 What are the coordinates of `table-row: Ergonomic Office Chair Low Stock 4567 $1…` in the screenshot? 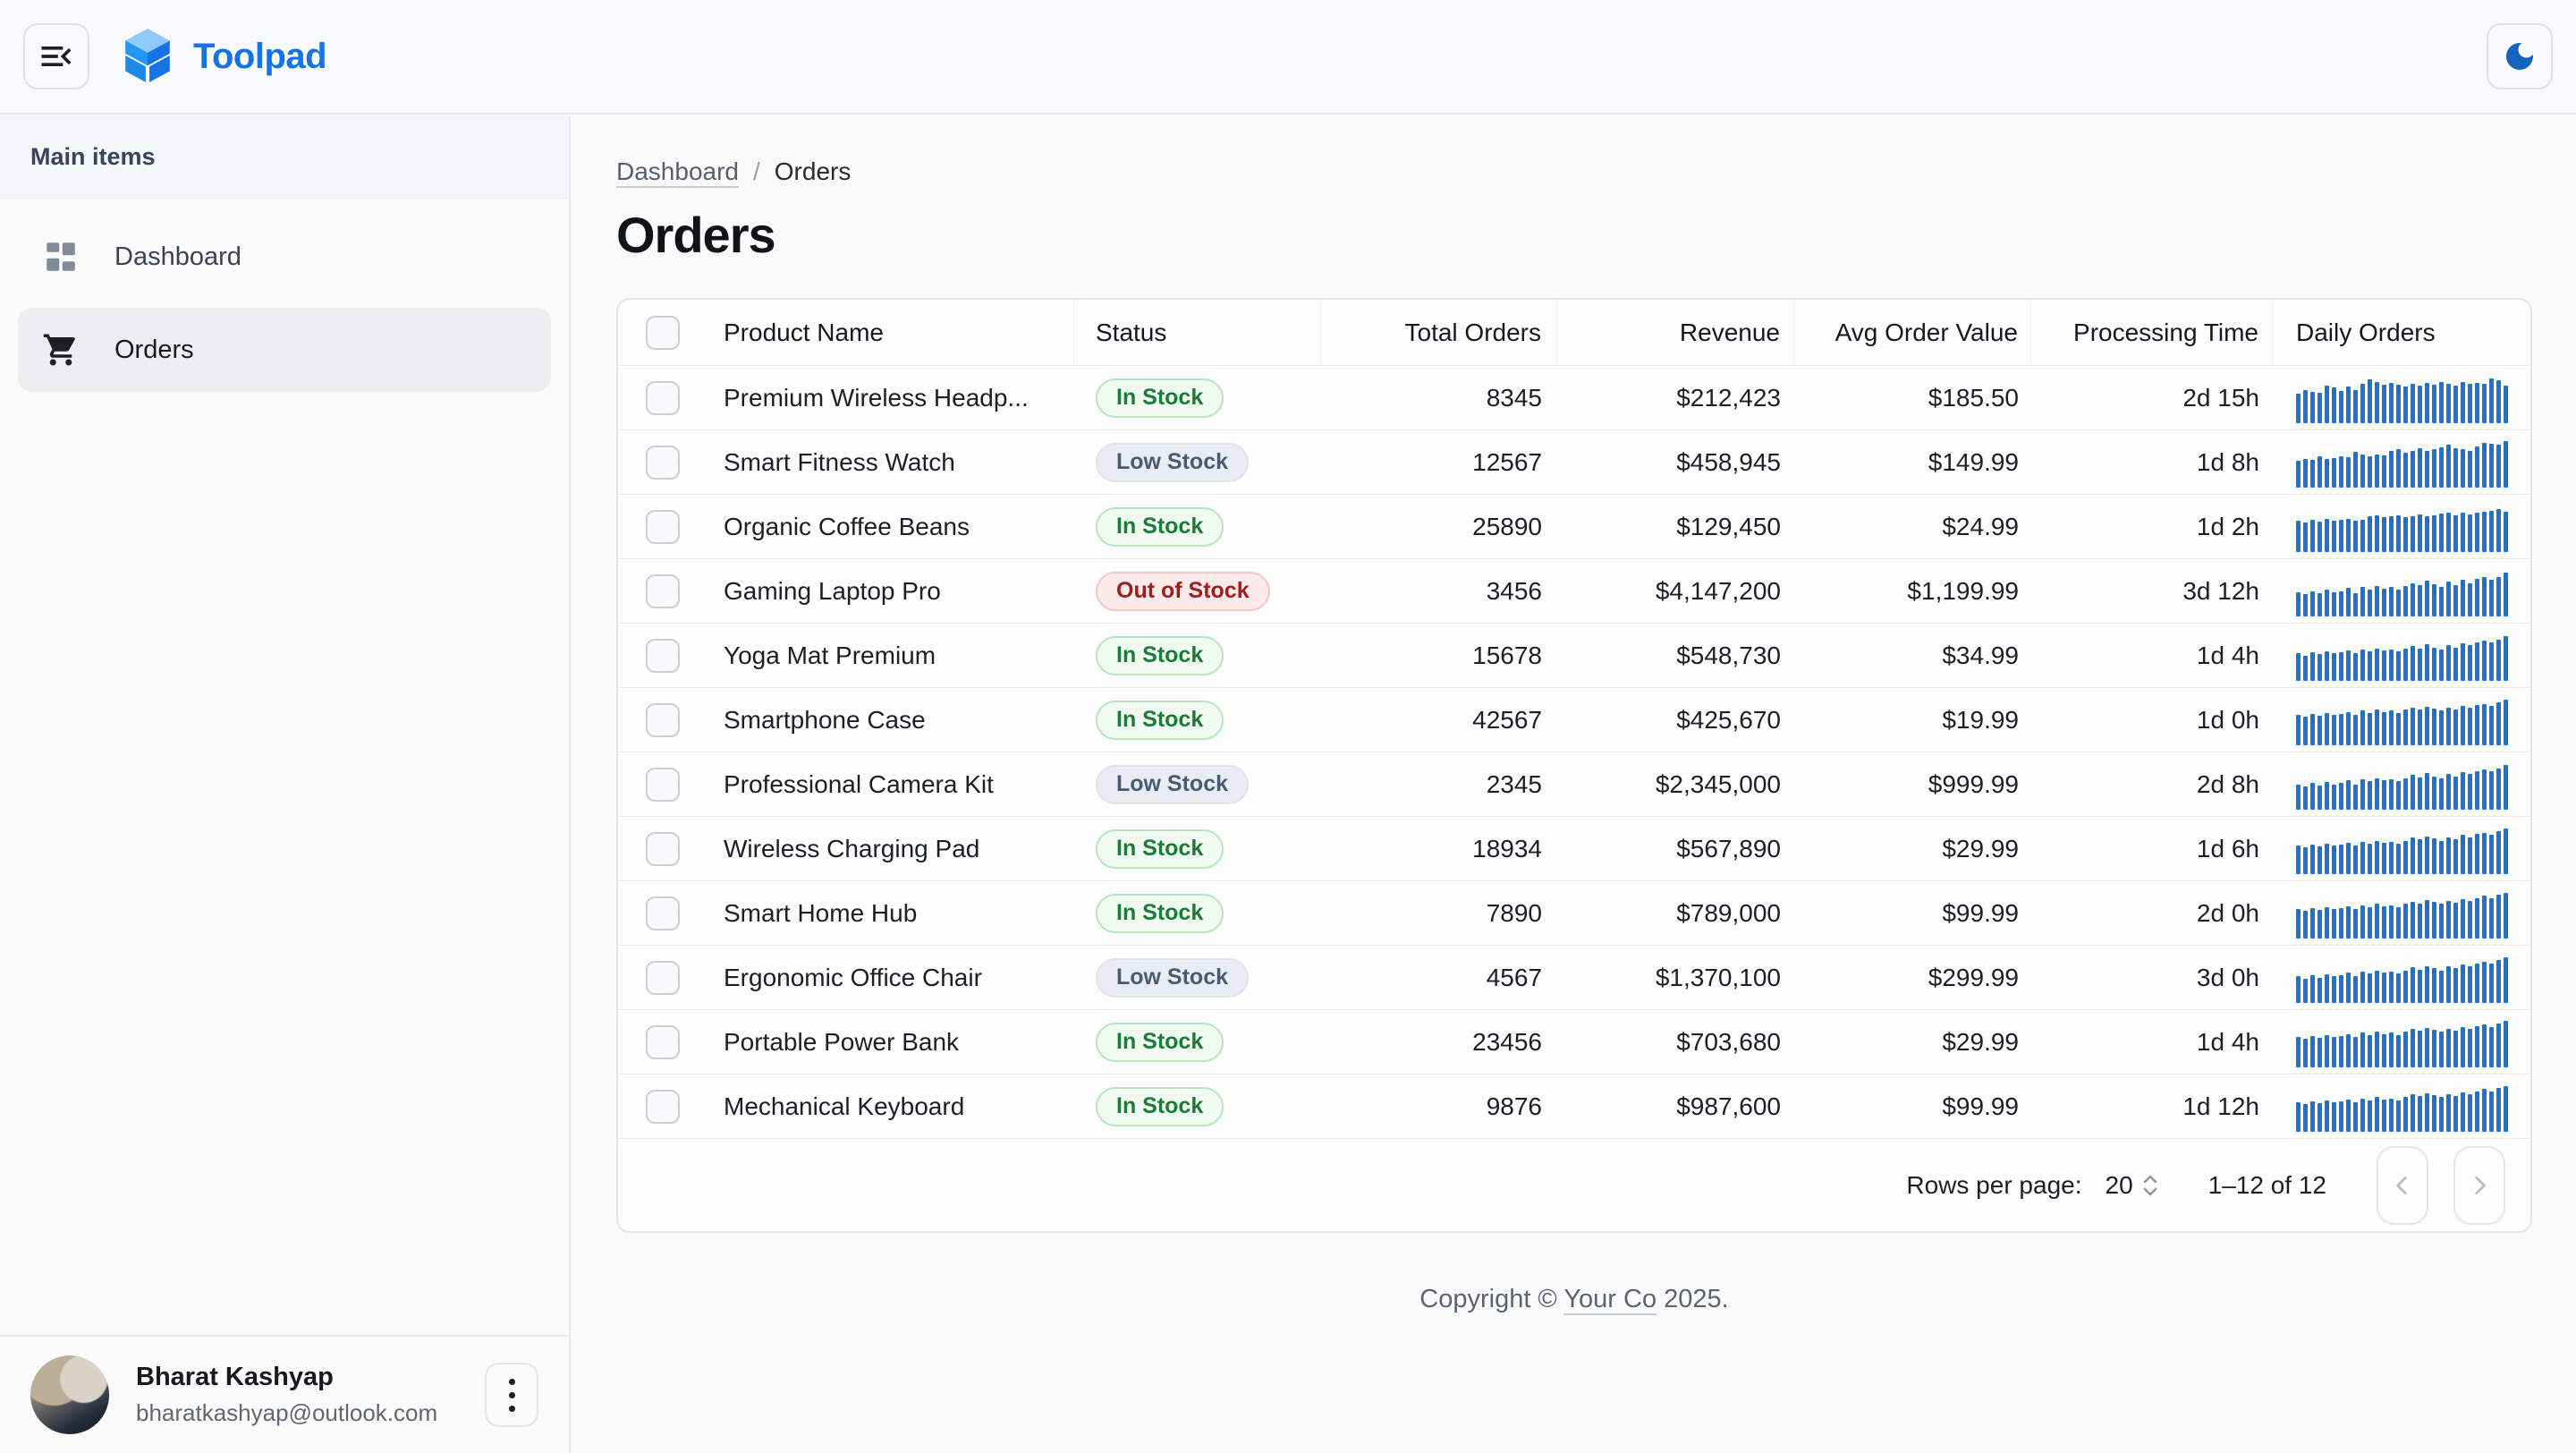 It's located at (1574, 977).